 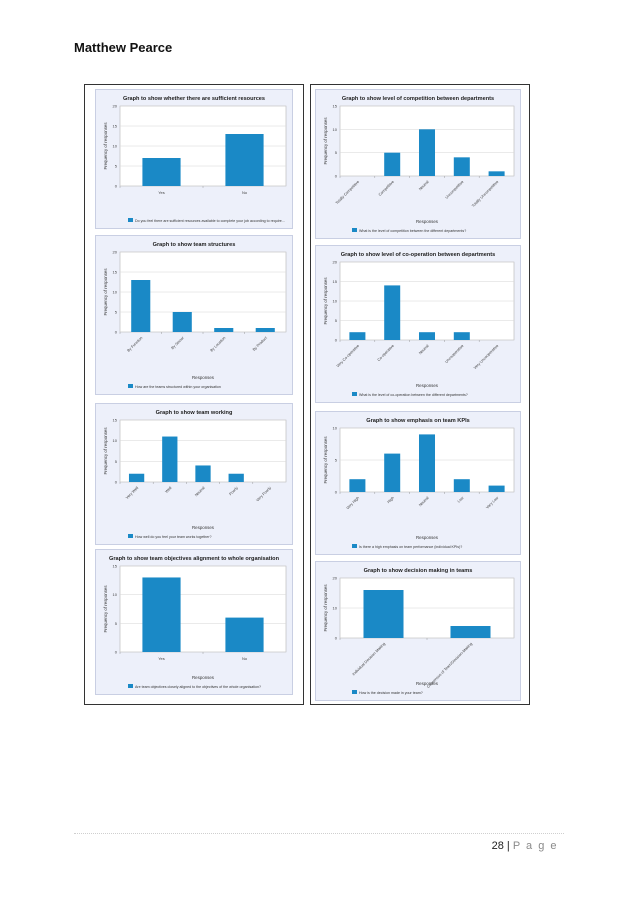 I want to click on x-tick-label: By Product, so click(x=260, y=343).